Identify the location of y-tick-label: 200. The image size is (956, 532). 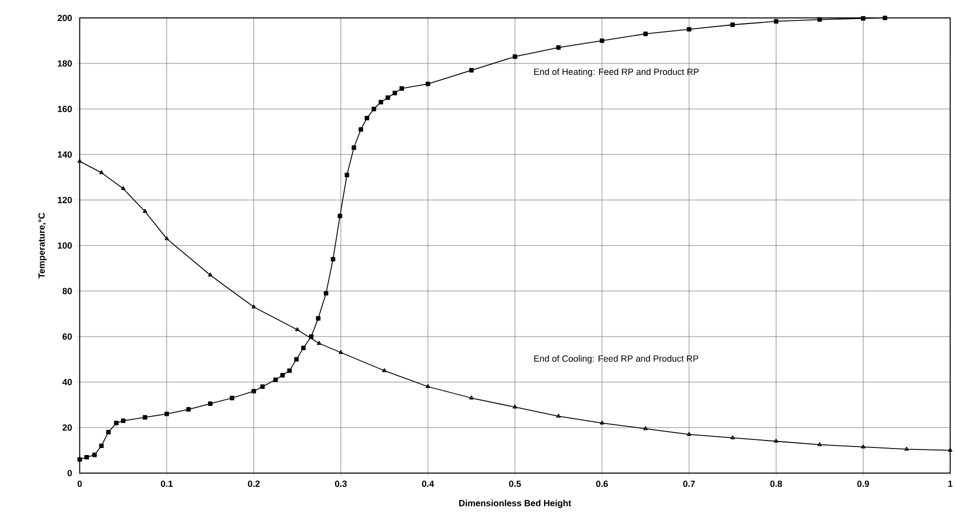
(65, 18).